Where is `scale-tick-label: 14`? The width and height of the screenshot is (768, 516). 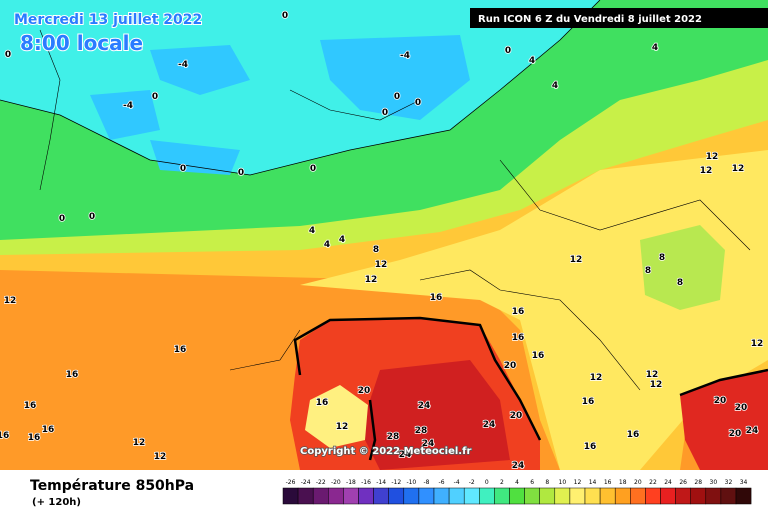
scale-tick-label: 14 is located at coordinates (593, 482).